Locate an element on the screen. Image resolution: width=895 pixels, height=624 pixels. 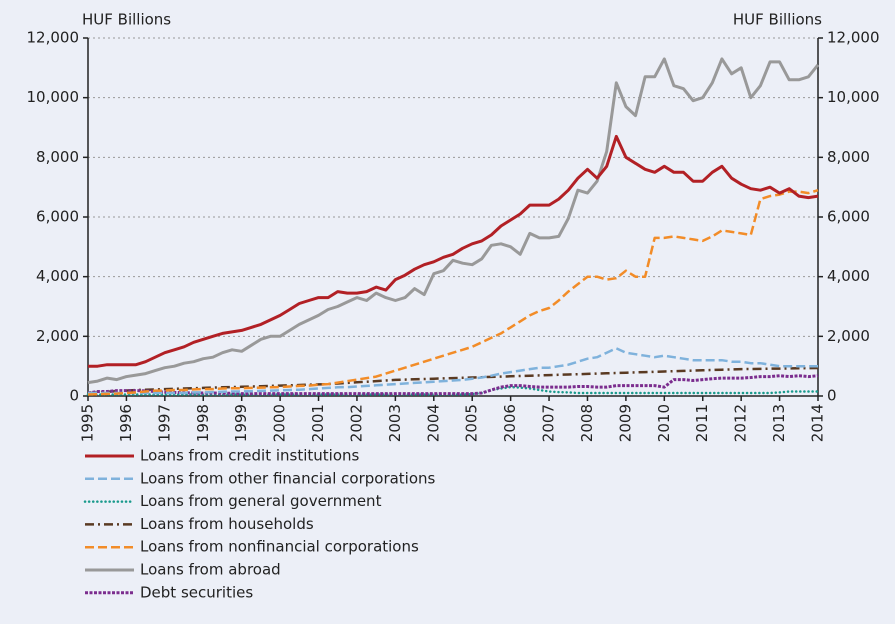
x-tick-label: 2013 is located at coordinates (779, 423).